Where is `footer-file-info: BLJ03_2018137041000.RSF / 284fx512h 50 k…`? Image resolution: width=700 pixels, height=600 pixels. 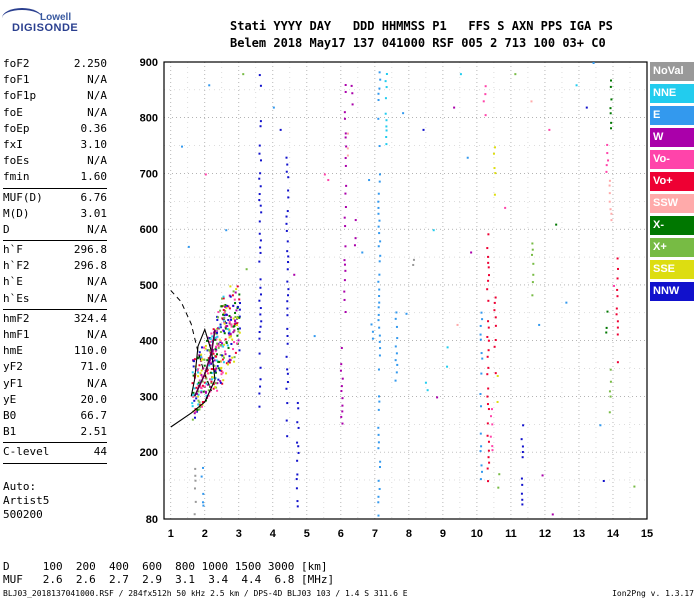
footer-file-info: BLJ03_2018137041000.RSF / 284fx512h 50 k… is located at coordinates (205, 593).